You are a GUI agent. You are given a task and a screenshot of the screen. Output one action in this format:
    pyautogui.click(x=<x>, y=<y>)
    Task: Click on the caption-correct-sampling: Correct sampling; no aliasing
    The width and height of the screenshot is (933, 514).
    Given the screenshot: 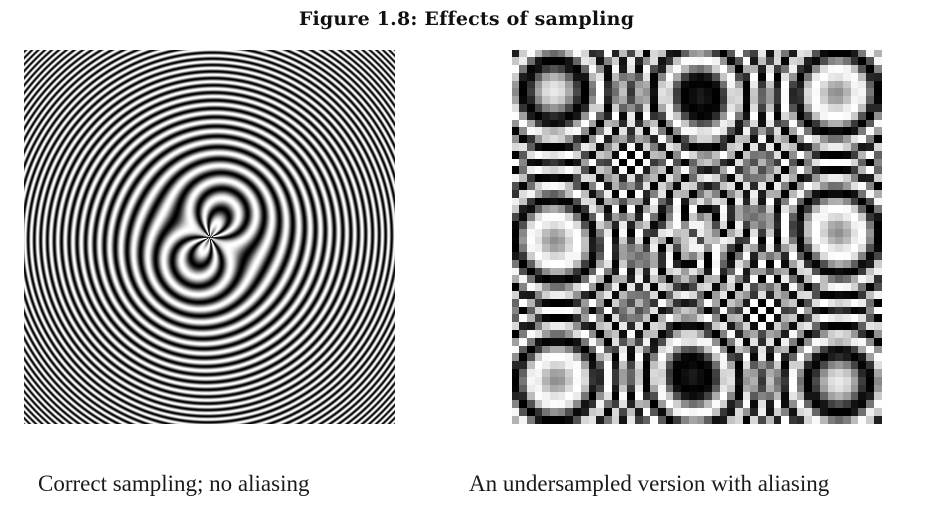 What is the action you would take?
    pyautogui.click(x=174, y=483)
    